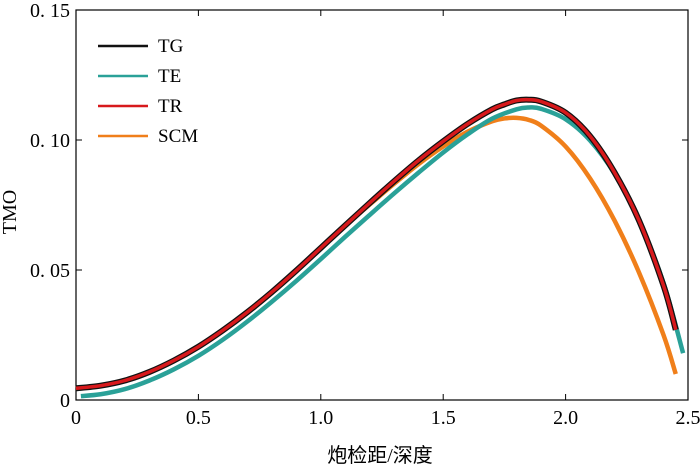 The height and width of the screenshot is (467, 700). What do you see at coordinates (50, 141) in the screenshot?
I see `y-tick-label: 0. 10` at bounding box center [50, 141].